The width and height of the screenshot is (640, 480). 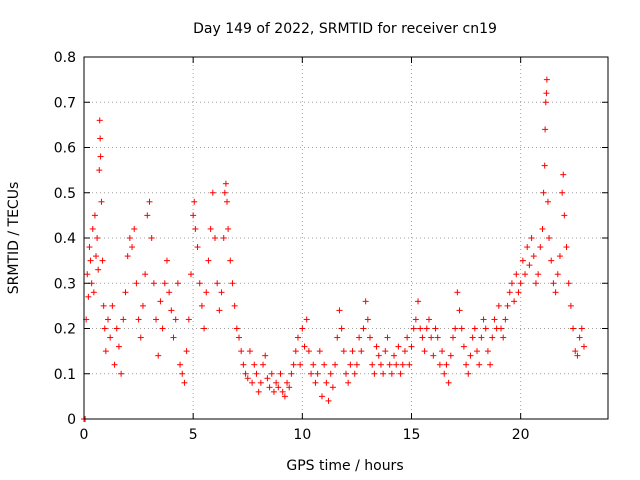 I want to click on y-axis-label: SRMTID / TECUs, so click(x=14, y=238).